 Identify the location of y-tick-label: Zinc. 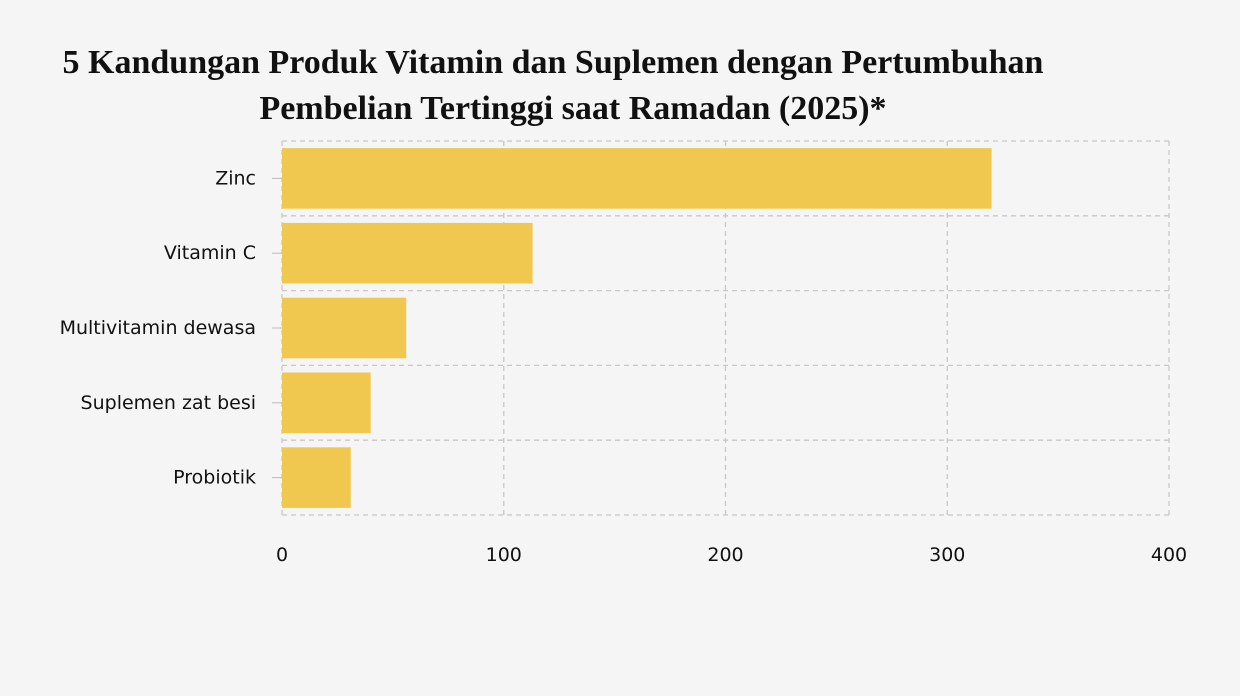
(235, 178).